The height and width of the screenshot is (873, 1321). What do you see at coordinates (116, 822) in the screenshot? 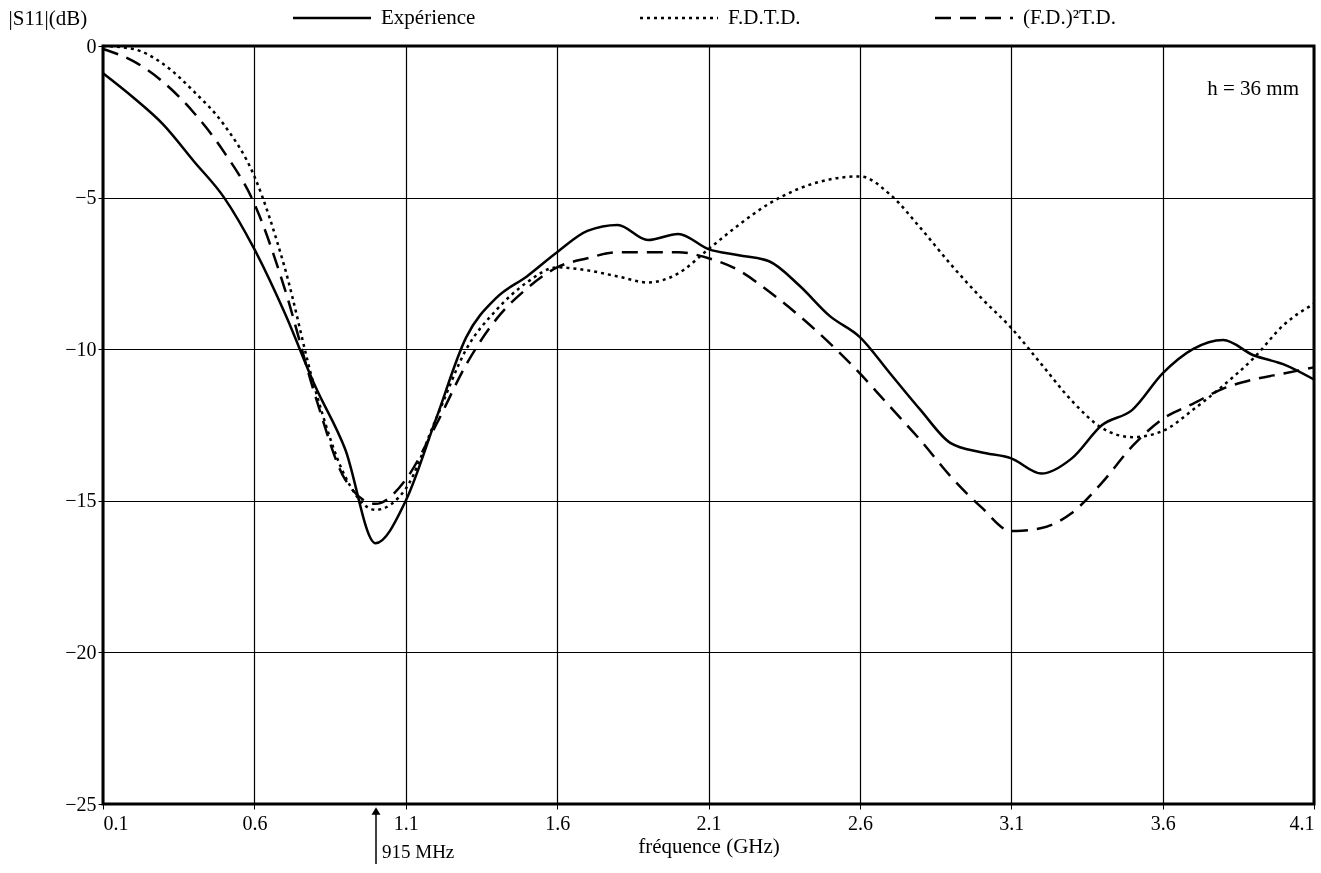
I see `x-tick-label: 0.1` at bounding box center [116, 822].